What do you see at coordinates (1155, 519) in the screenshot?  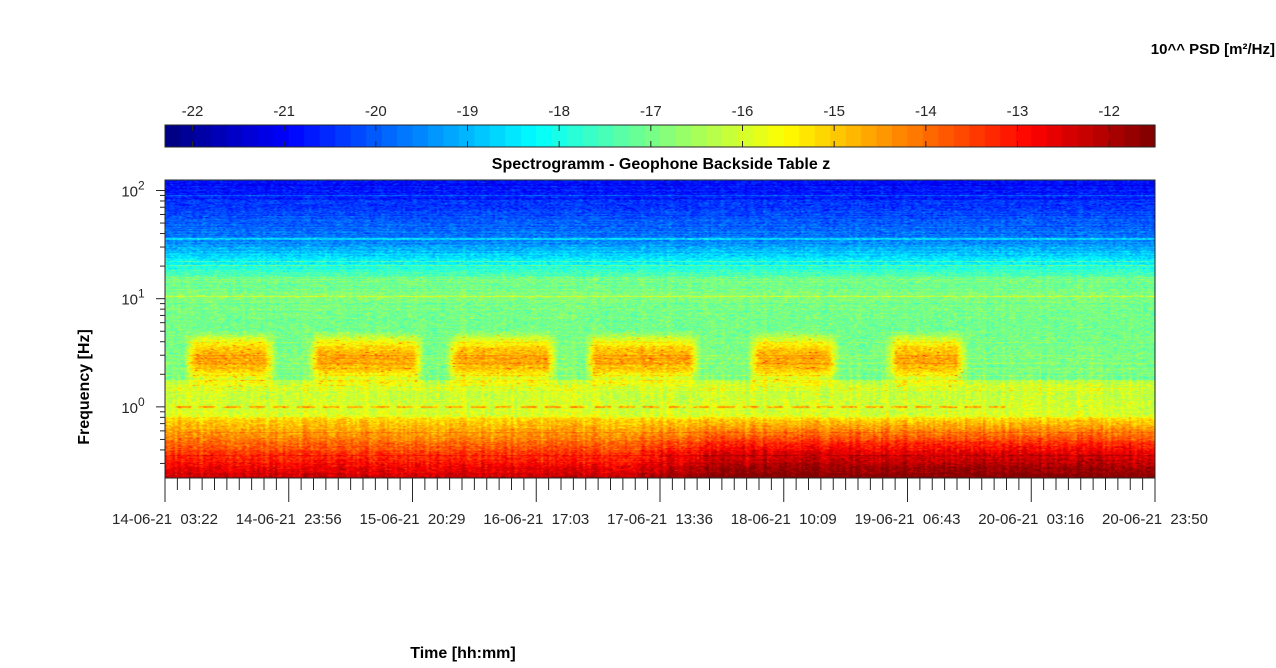 I see `x-tick-label: 20-06-21 23:50` at bounding box center [1155, 519].